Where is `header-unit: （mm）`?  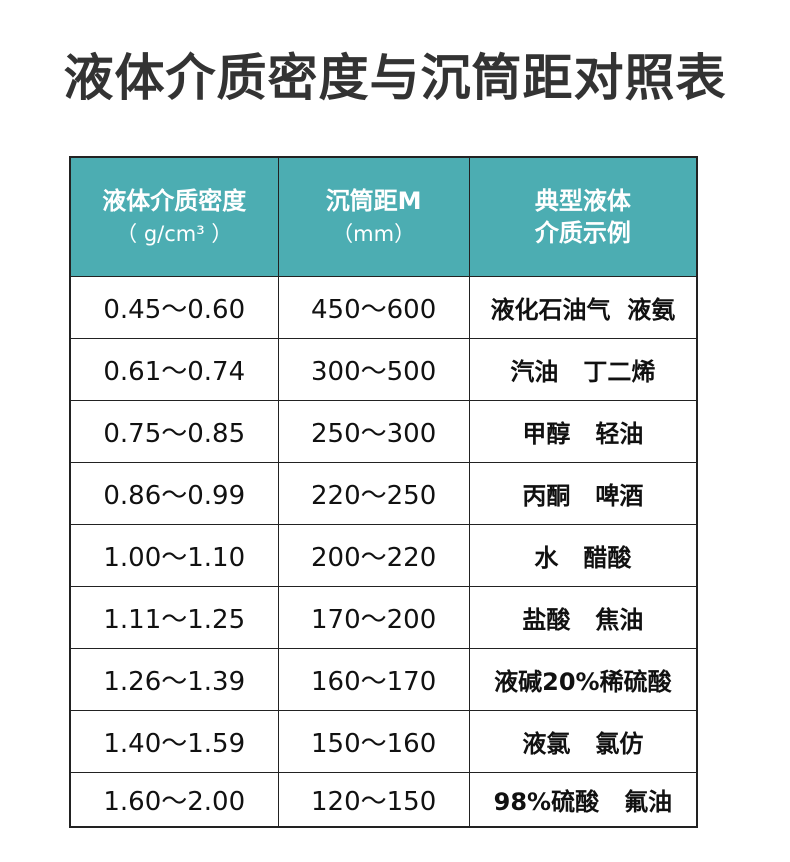
header-unit: （mm） is located at coordinates (374, 233).